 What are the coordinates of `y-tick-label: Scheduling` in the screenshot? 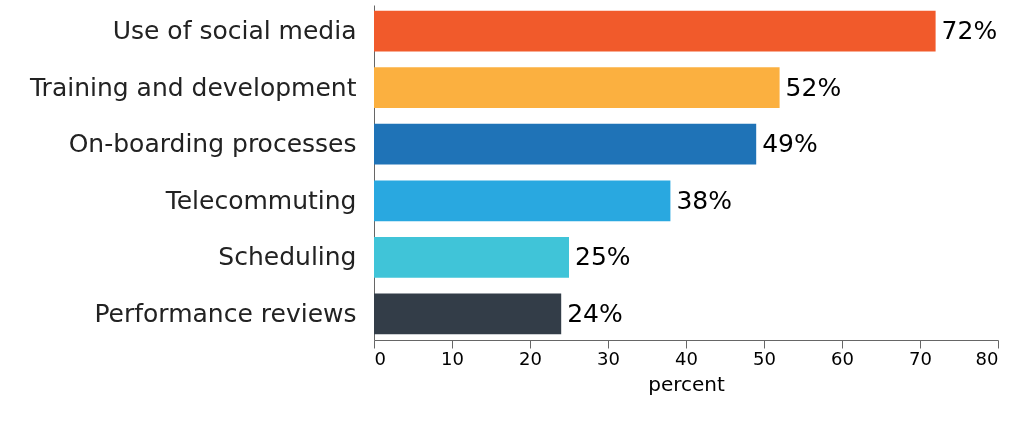 It's located at (287, 257).